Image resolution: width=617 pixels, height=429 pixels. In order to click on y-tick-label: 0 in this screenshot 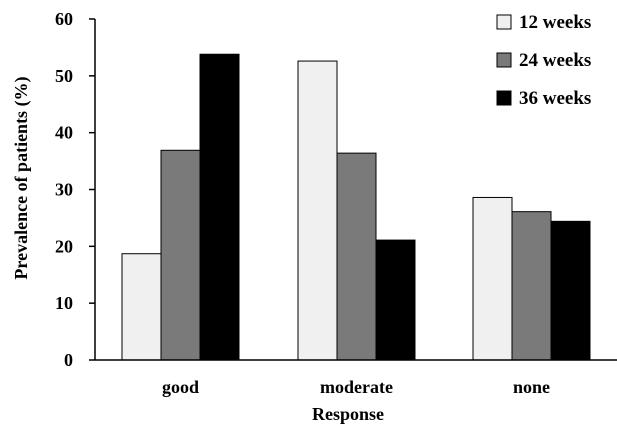, I will do `click(68, 360)`.